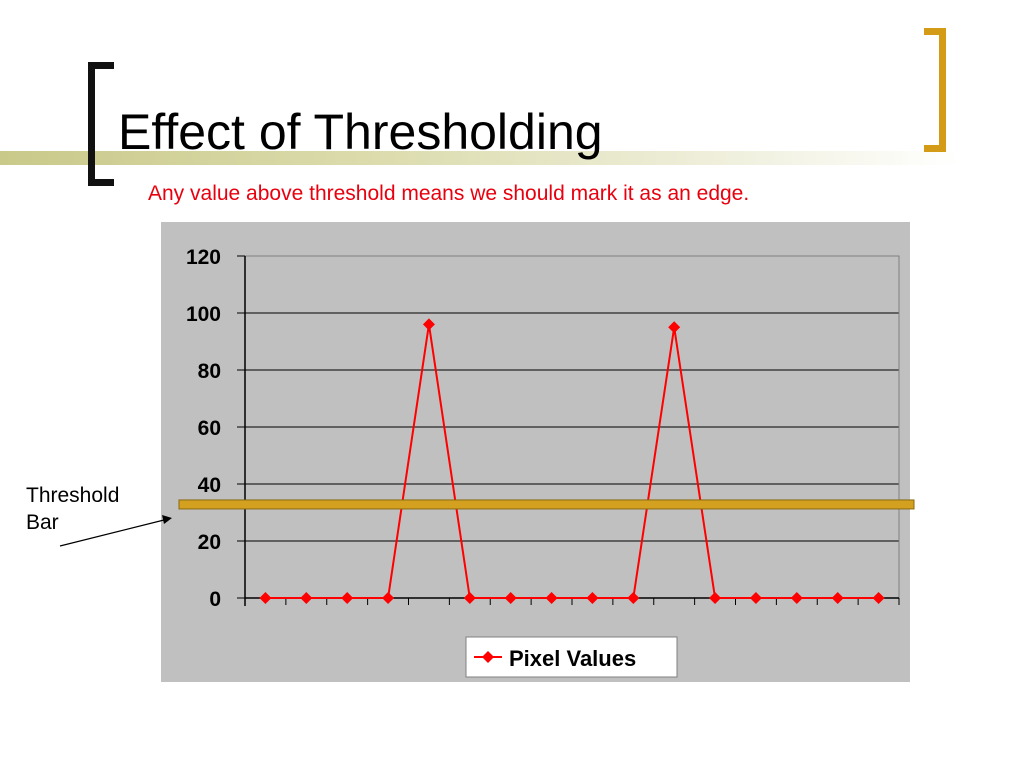 The width and height of the screenshot is (1024, 768). Describe the element at coordinates (203, 257) in the screenshot. I see `y-tick-label: 120` at that location.